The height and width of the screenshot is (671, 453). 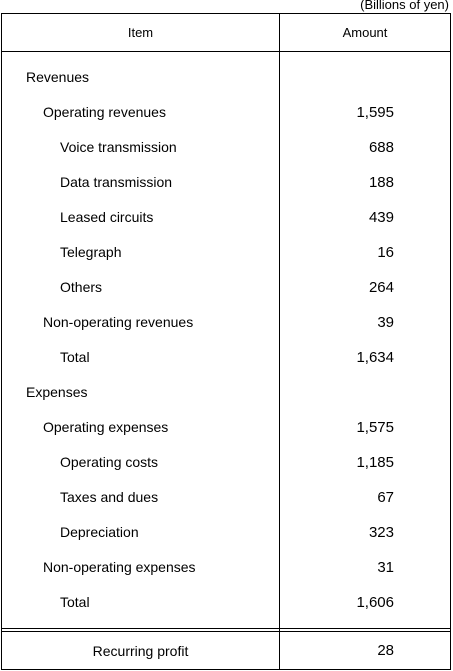 I want to click on row-amount: 1,185, so click(x=375, y=462).